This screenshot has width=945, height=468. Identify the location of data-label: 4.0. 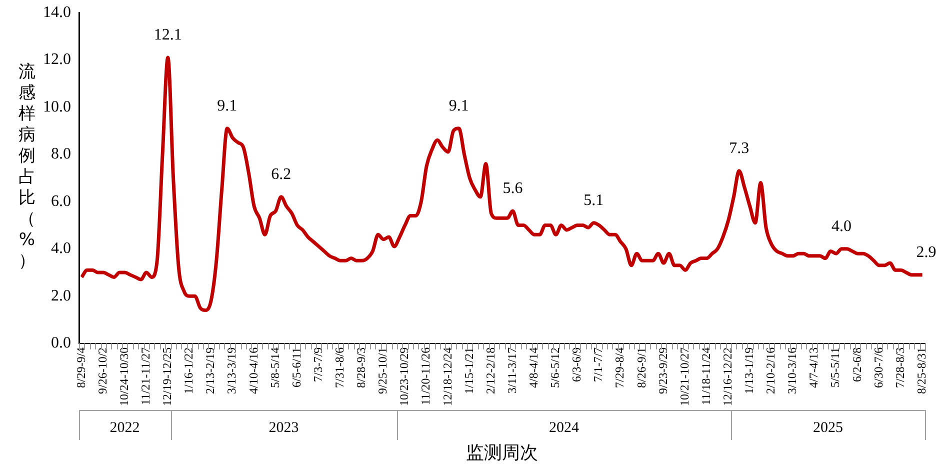
(841, 227).